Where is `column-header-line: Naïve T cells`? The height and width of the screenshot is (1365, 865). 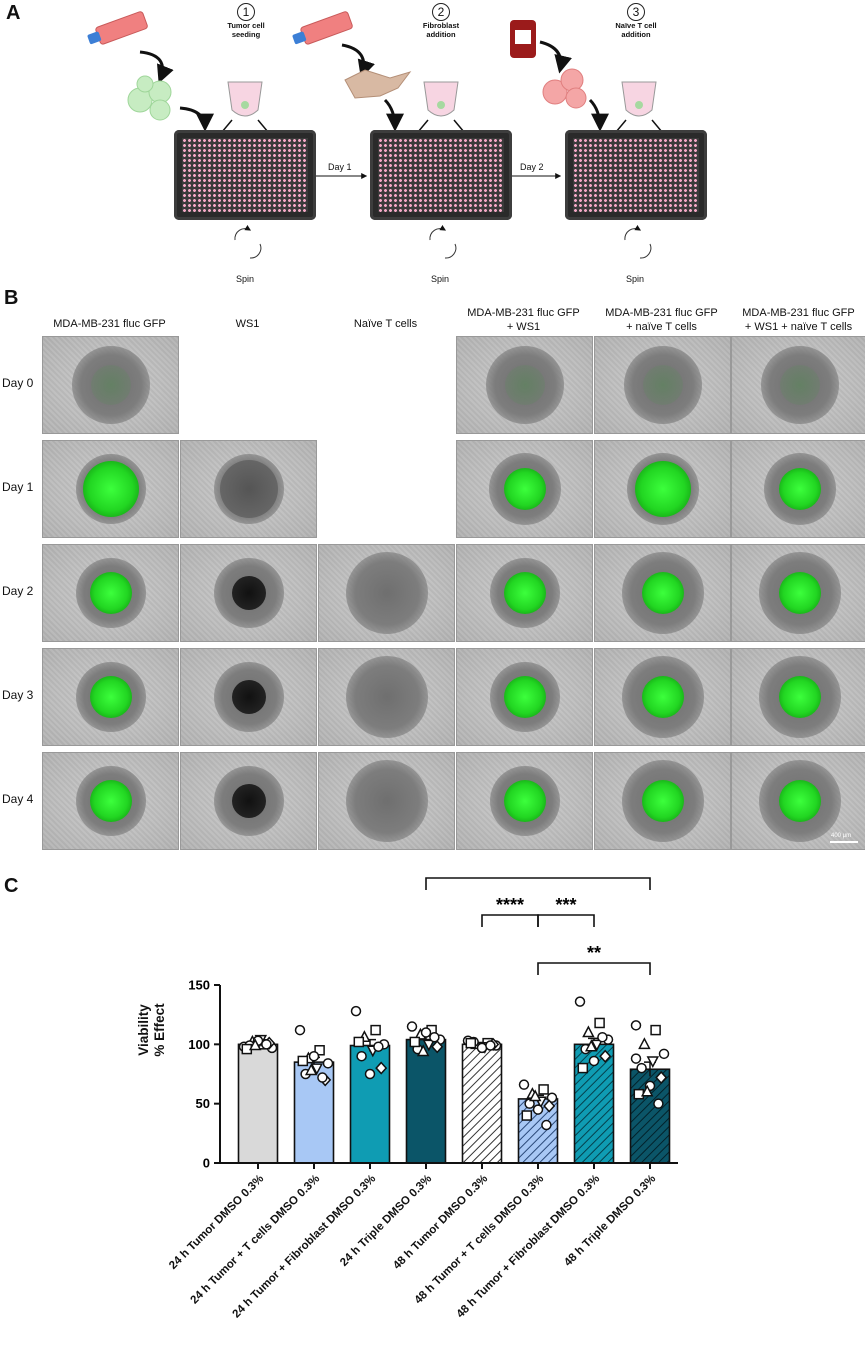 column-header-line: Naïve T cells is located at coordinates (385, 324).